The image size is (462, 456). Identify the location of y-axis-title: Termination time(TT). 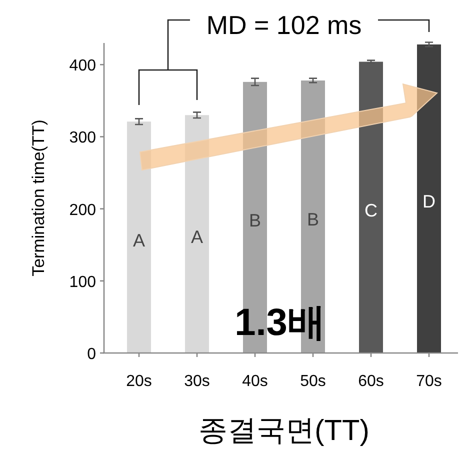
(38, 198).